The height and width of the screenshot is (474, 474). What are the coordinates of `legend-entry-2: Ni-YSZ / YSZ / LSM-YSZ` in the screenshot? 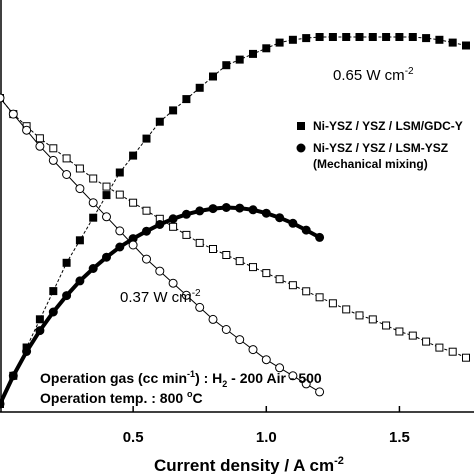 It's located at (380, 148).